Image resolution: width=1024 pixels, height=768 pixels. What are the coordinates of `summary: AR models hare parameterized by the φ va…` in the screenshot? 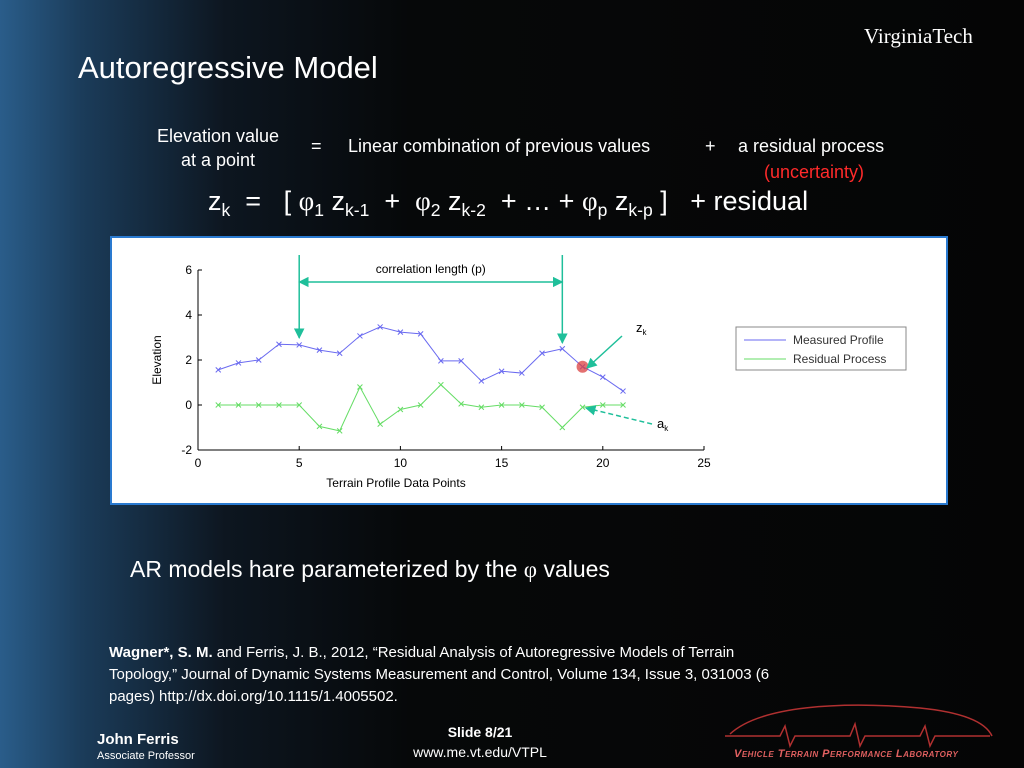 It's located at (370, 569).